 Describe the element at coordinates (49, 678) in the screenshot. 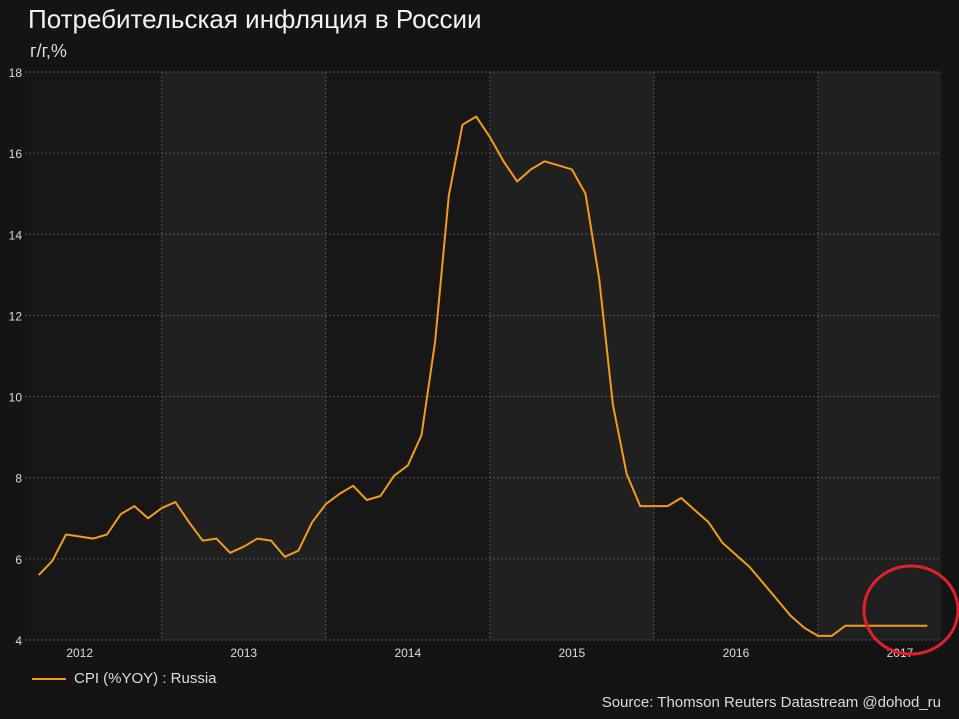

I see `legend-swatch` at that location.